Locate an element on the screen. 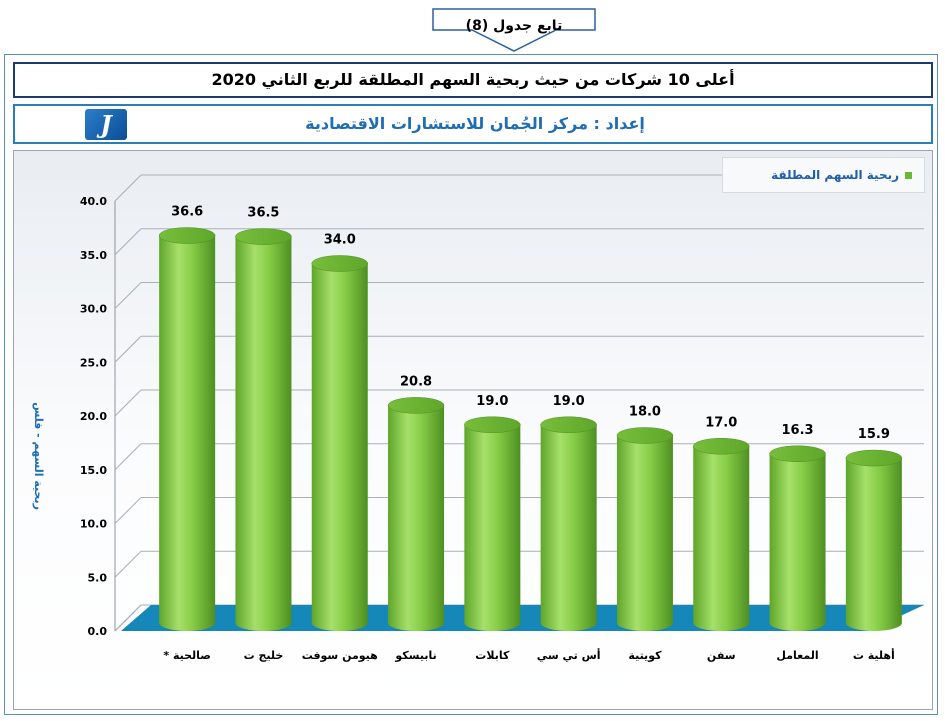  x-tick-label: أهلية ت is located at coordinates (874, 655).